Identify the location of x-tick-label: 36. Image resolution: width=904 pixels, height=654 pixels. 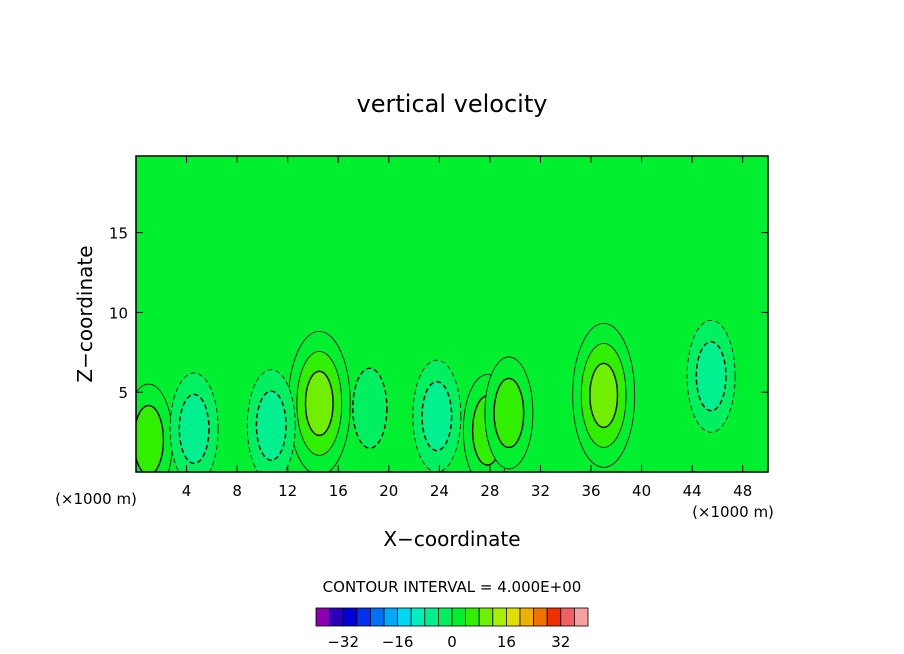
(590, 491).